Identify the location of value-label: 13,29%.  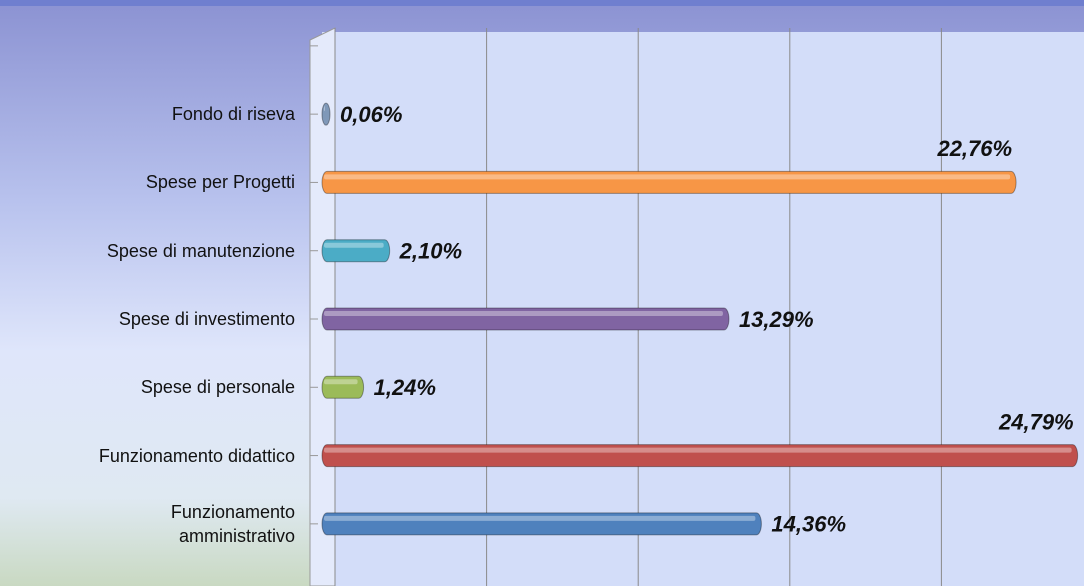
(776, 319).